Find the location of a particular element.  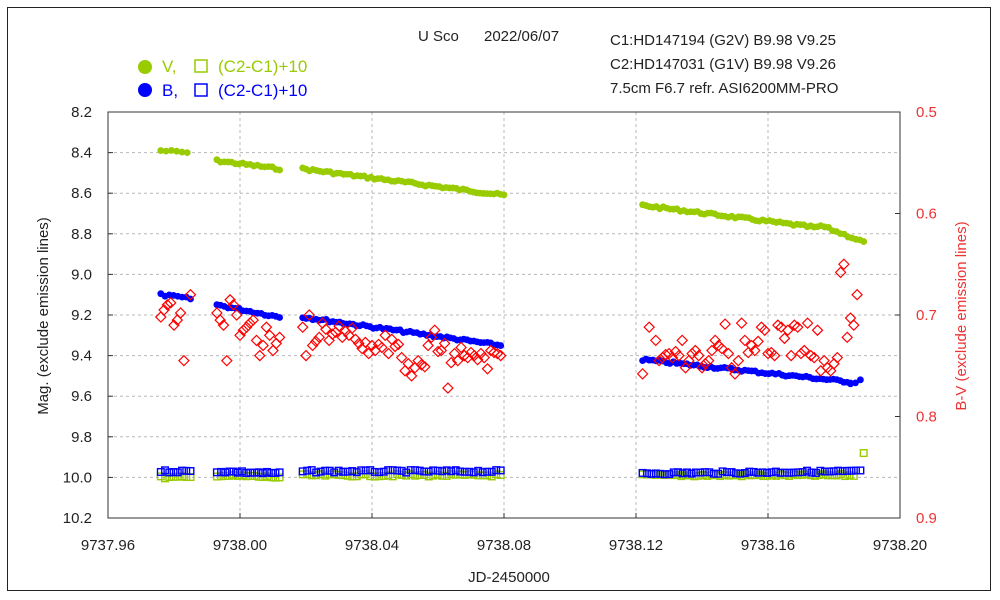

y-tick-label: 10.2 is located at coordinates (77, 518).